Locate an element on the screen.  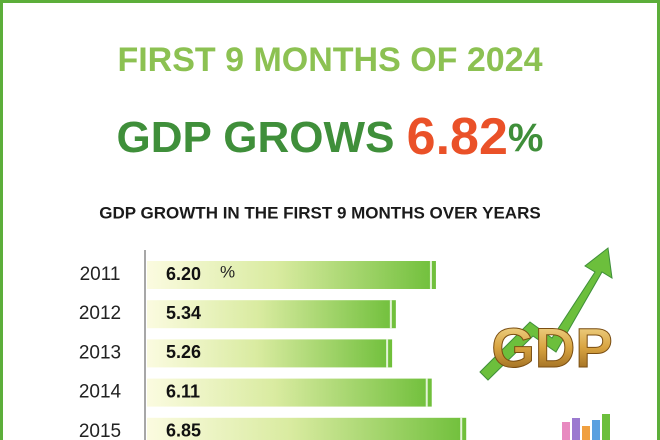
headline-text: GDP GROWS is located at coordinates (256, 137).